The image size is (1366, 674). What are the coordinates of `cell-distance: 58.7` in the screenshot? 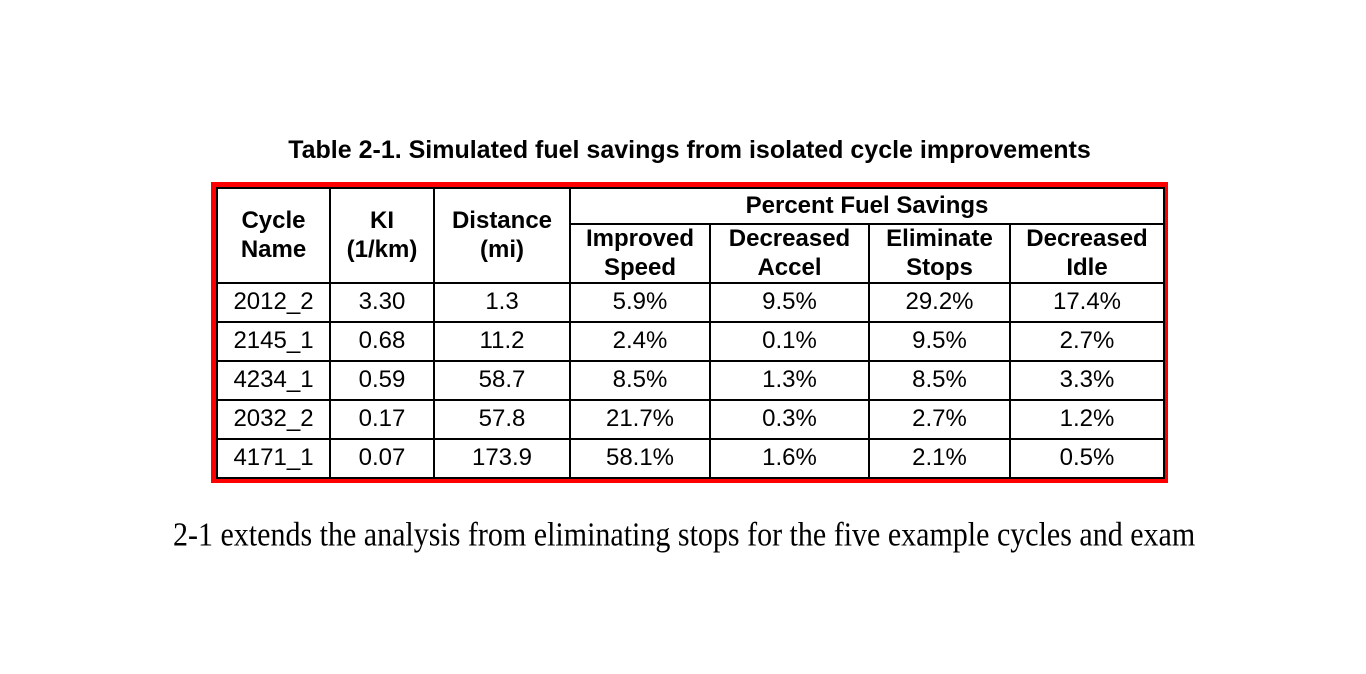 It's located at (502, 380).